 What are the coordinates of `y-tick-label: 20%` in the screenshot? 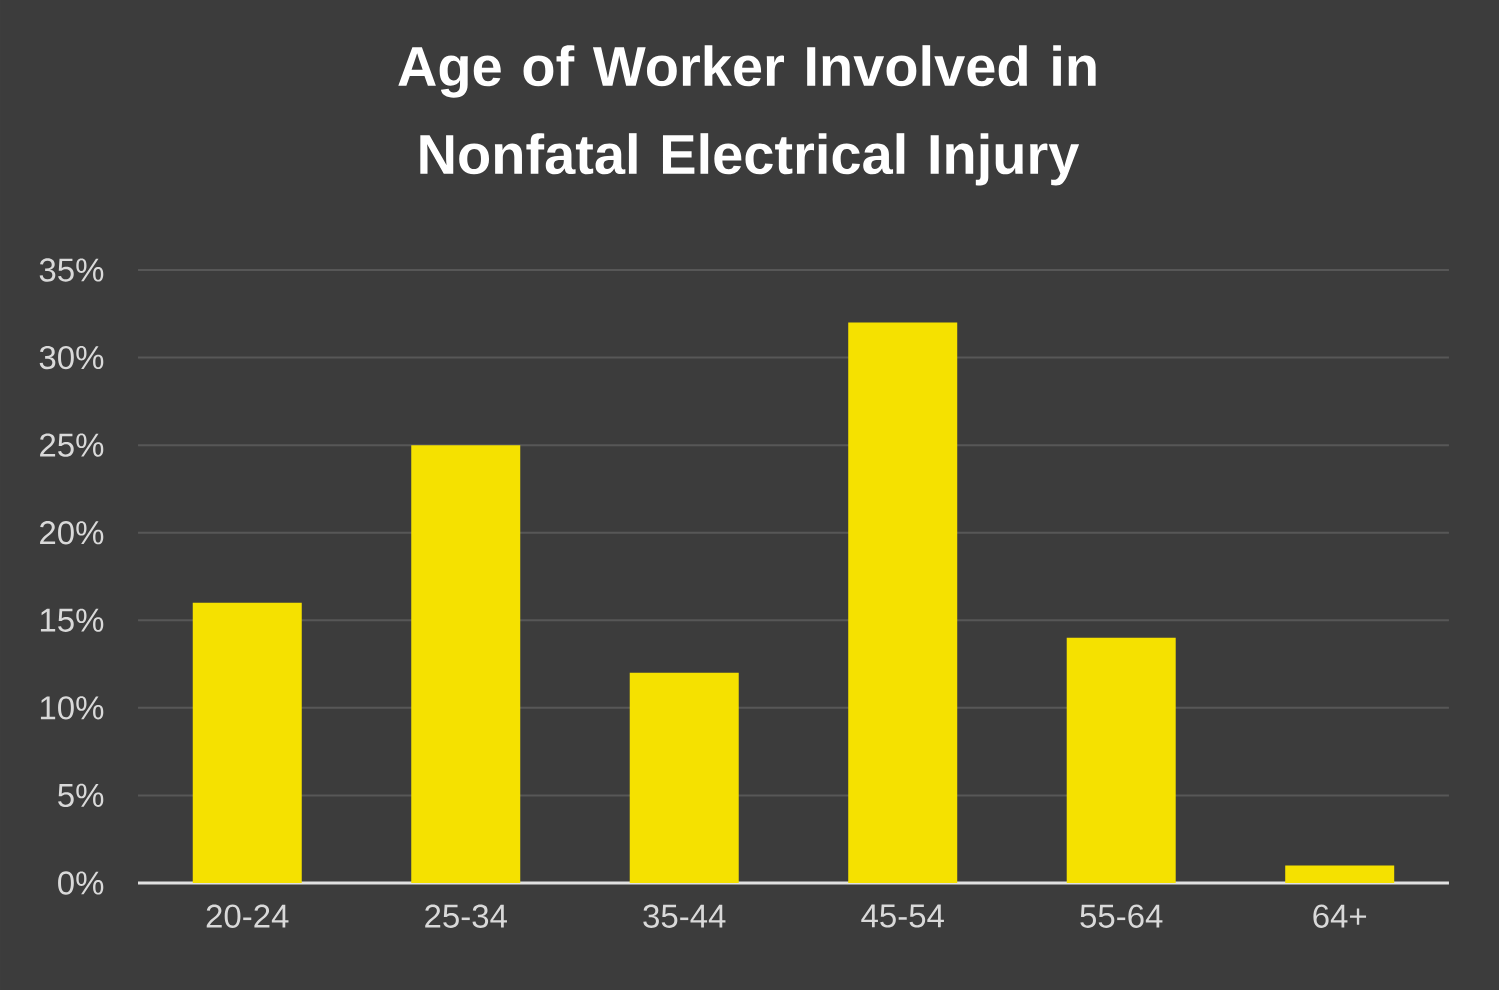 It's located at (72, 533).